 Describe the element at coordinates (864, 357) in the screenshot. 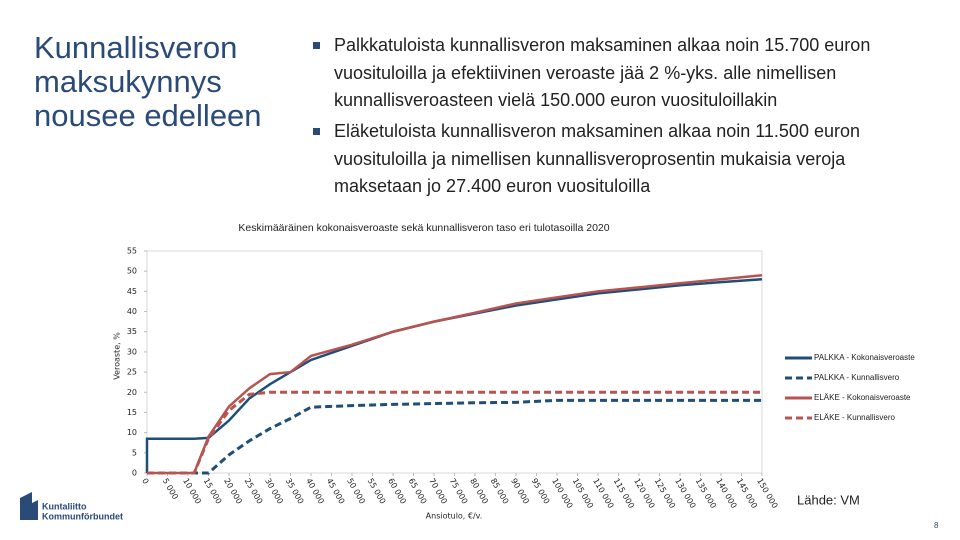

I see `legend-label: PALKKA - Kokonaisveroaste` at that location.